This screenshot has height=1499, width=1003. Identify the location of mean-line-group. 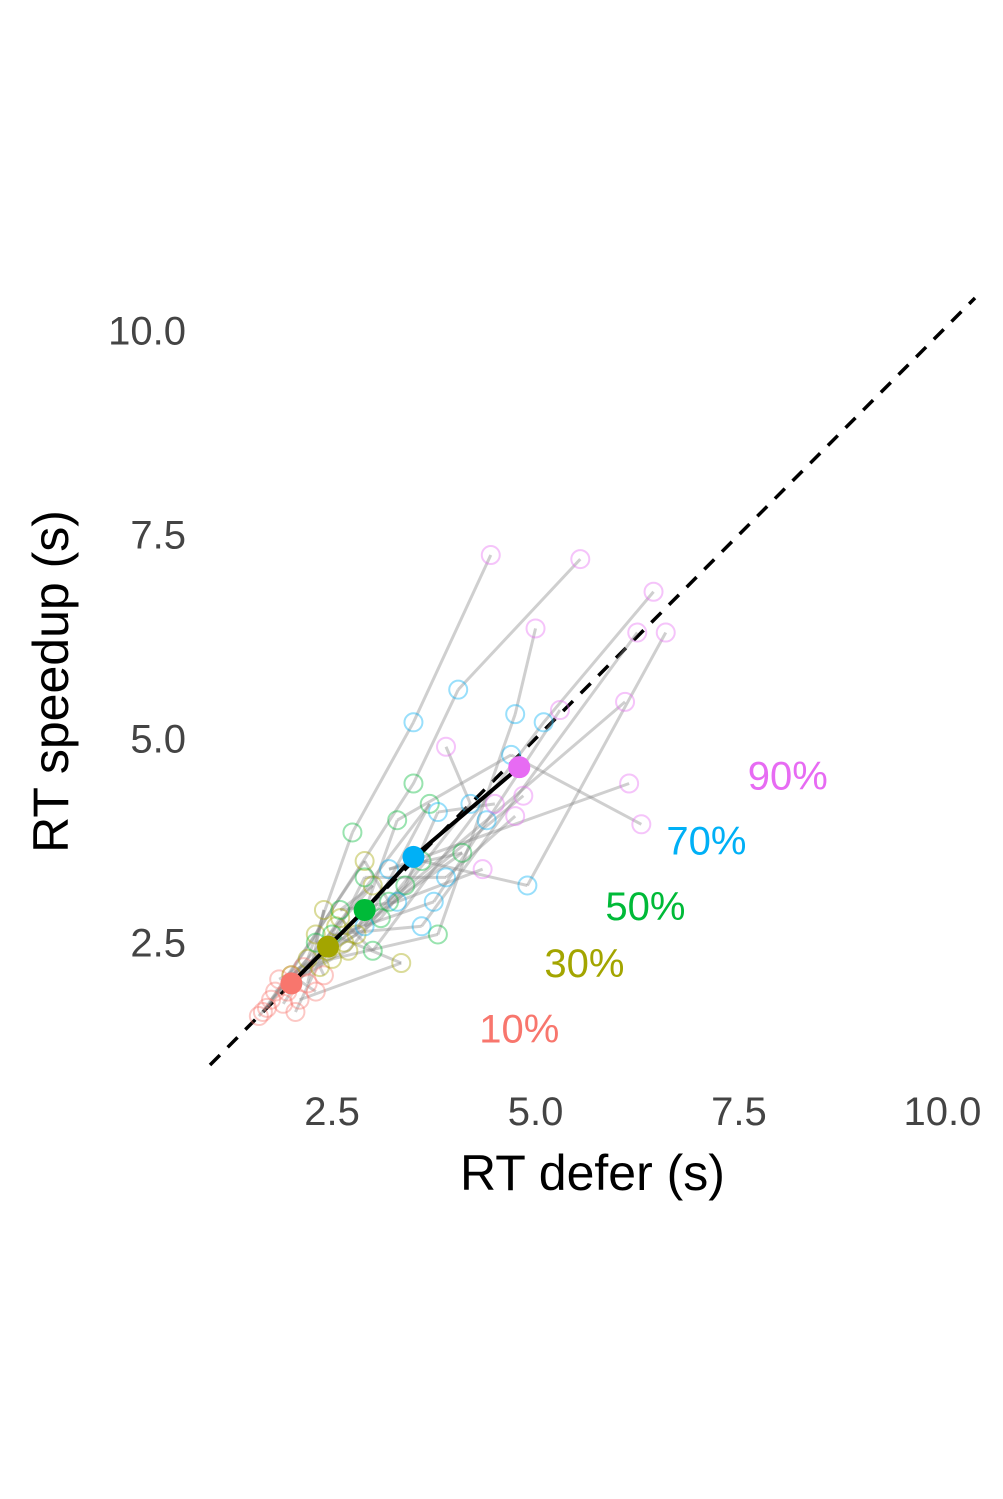
(405, 875).